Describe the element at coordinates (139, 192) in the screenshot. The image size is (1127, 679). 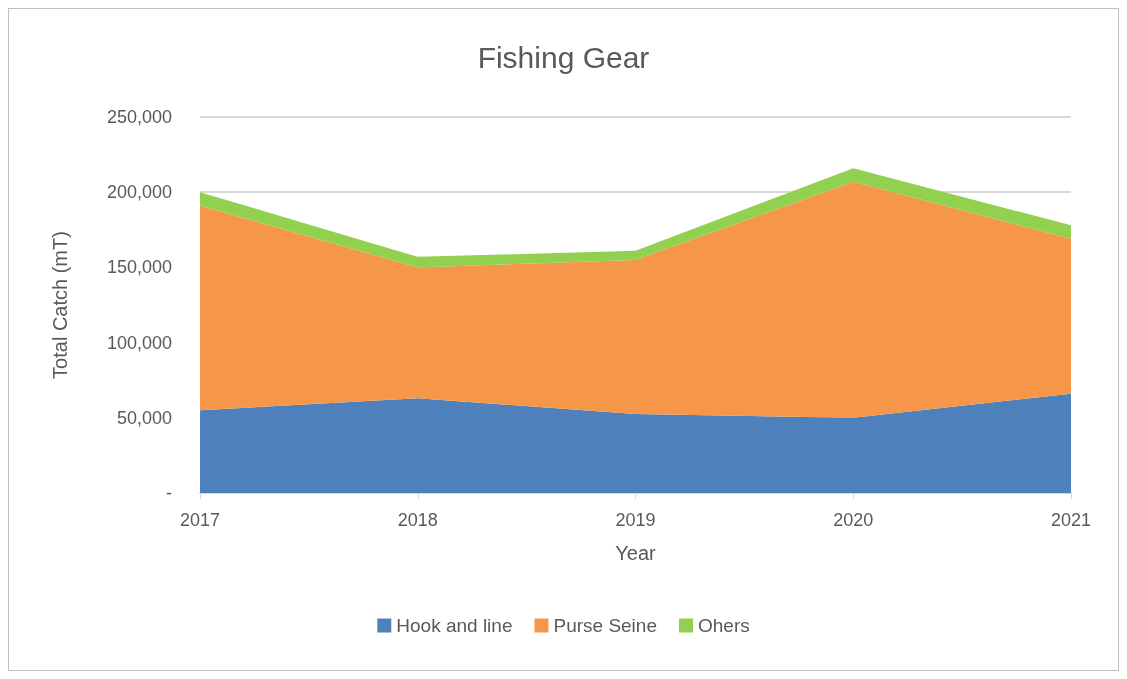
I see `y-tick-label: 200,000` at that location.